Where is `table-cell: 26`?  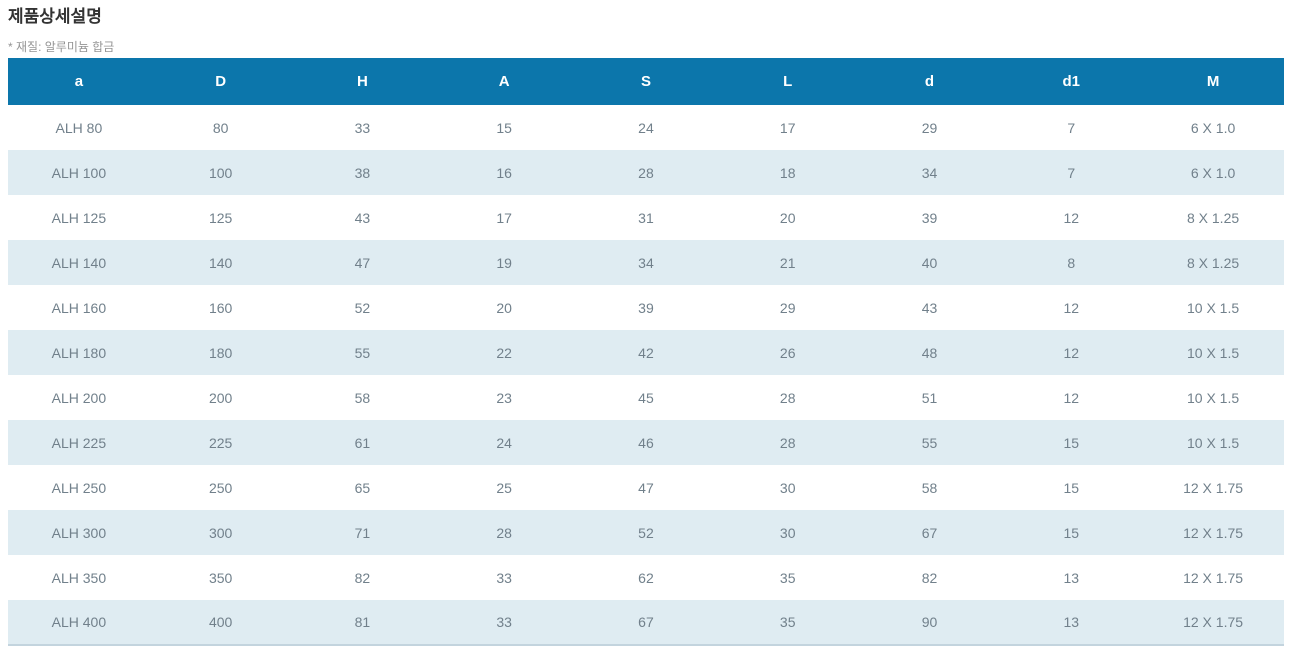 table-cell: 26 is located at coordinates (787, 352).